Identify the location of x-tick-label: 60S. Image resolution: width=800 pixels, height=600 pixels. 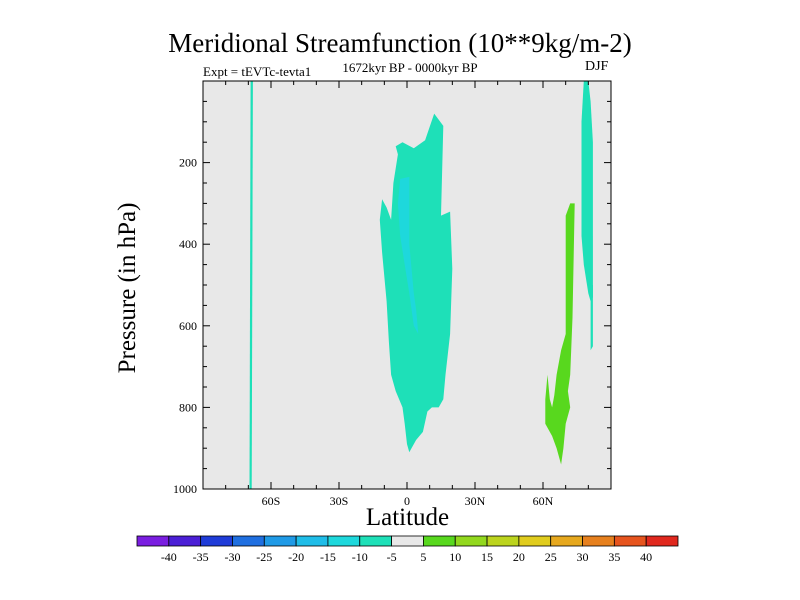
(271, 501).